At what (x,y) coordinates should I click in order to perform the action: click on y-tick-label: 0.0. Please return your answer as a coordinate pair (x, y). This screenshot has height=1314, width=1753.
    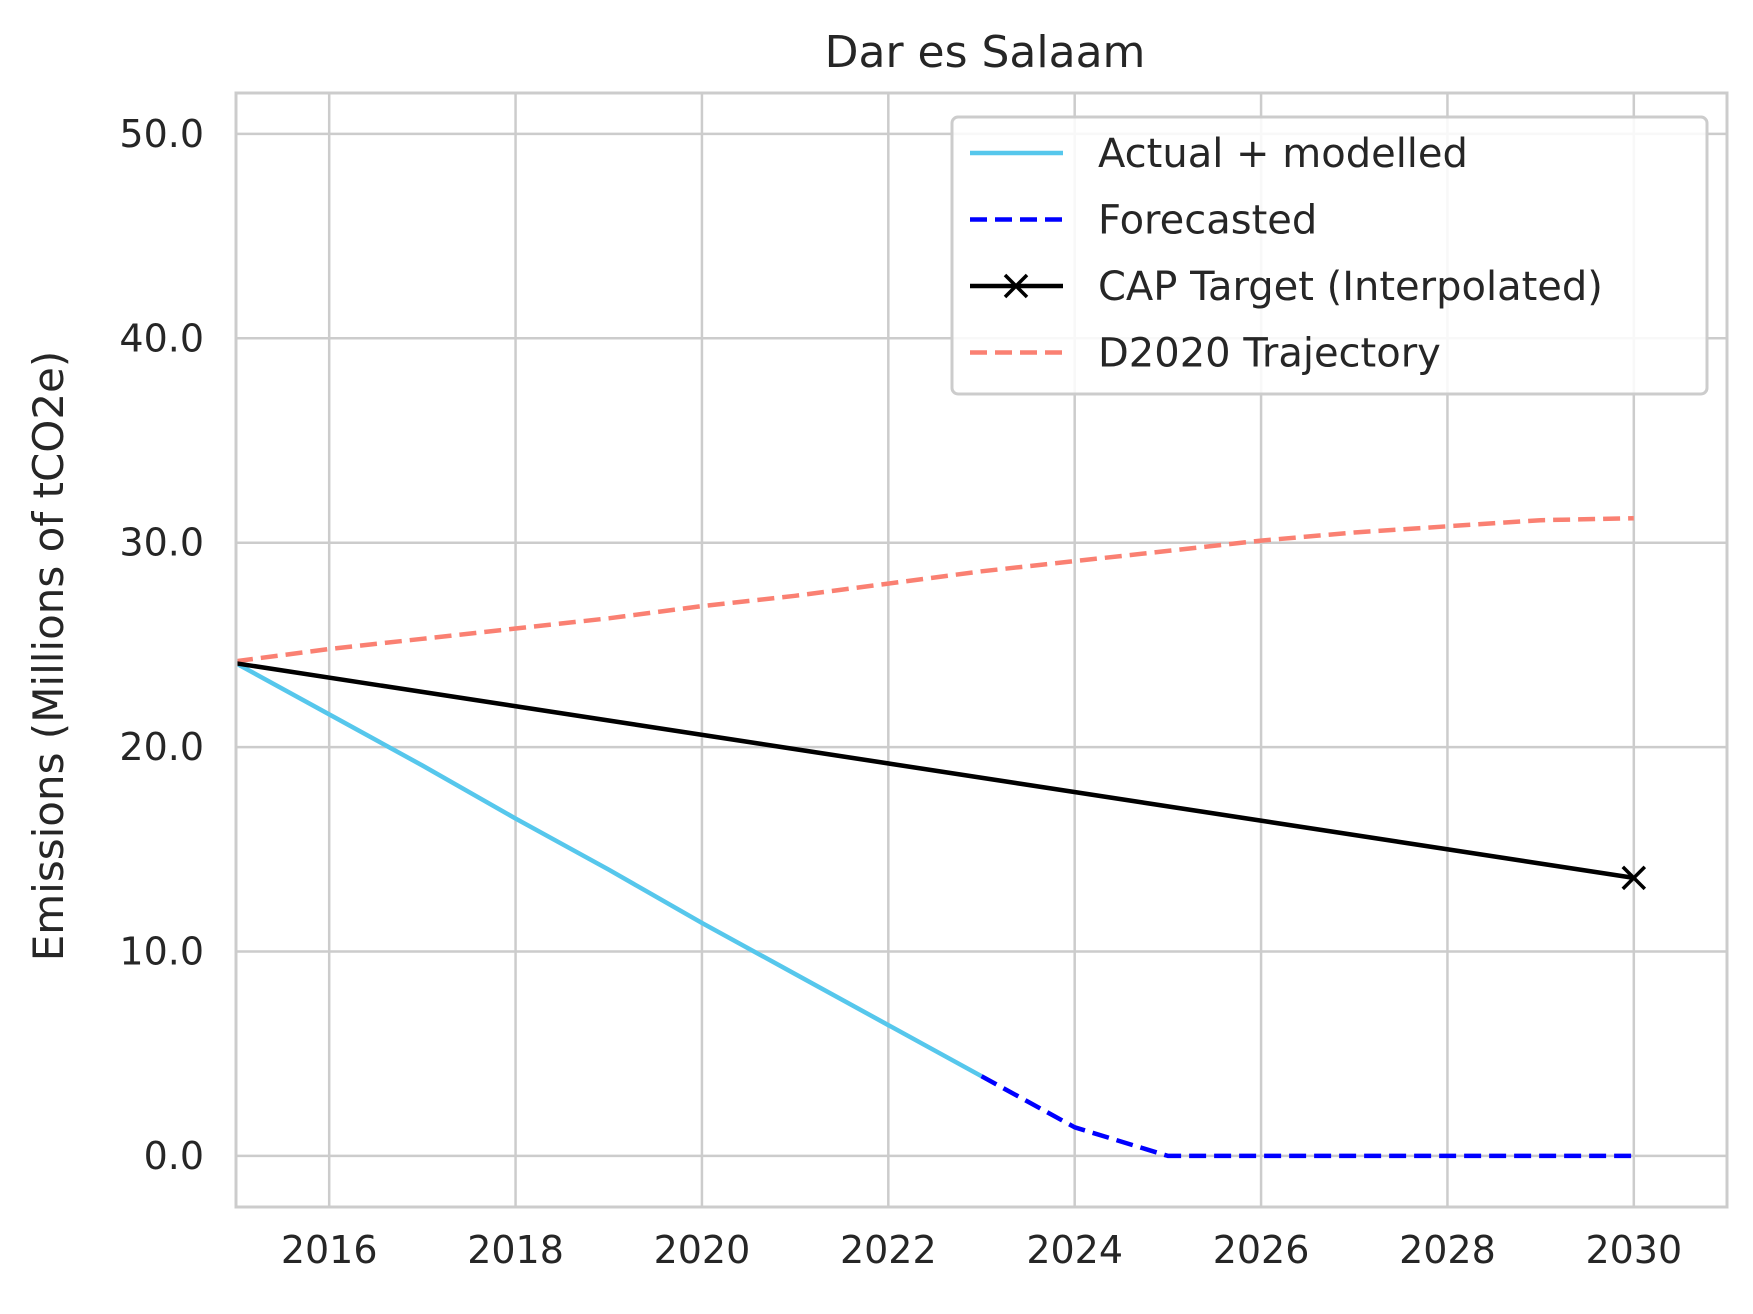
    Looking at the image, I should click on (174, 1156).